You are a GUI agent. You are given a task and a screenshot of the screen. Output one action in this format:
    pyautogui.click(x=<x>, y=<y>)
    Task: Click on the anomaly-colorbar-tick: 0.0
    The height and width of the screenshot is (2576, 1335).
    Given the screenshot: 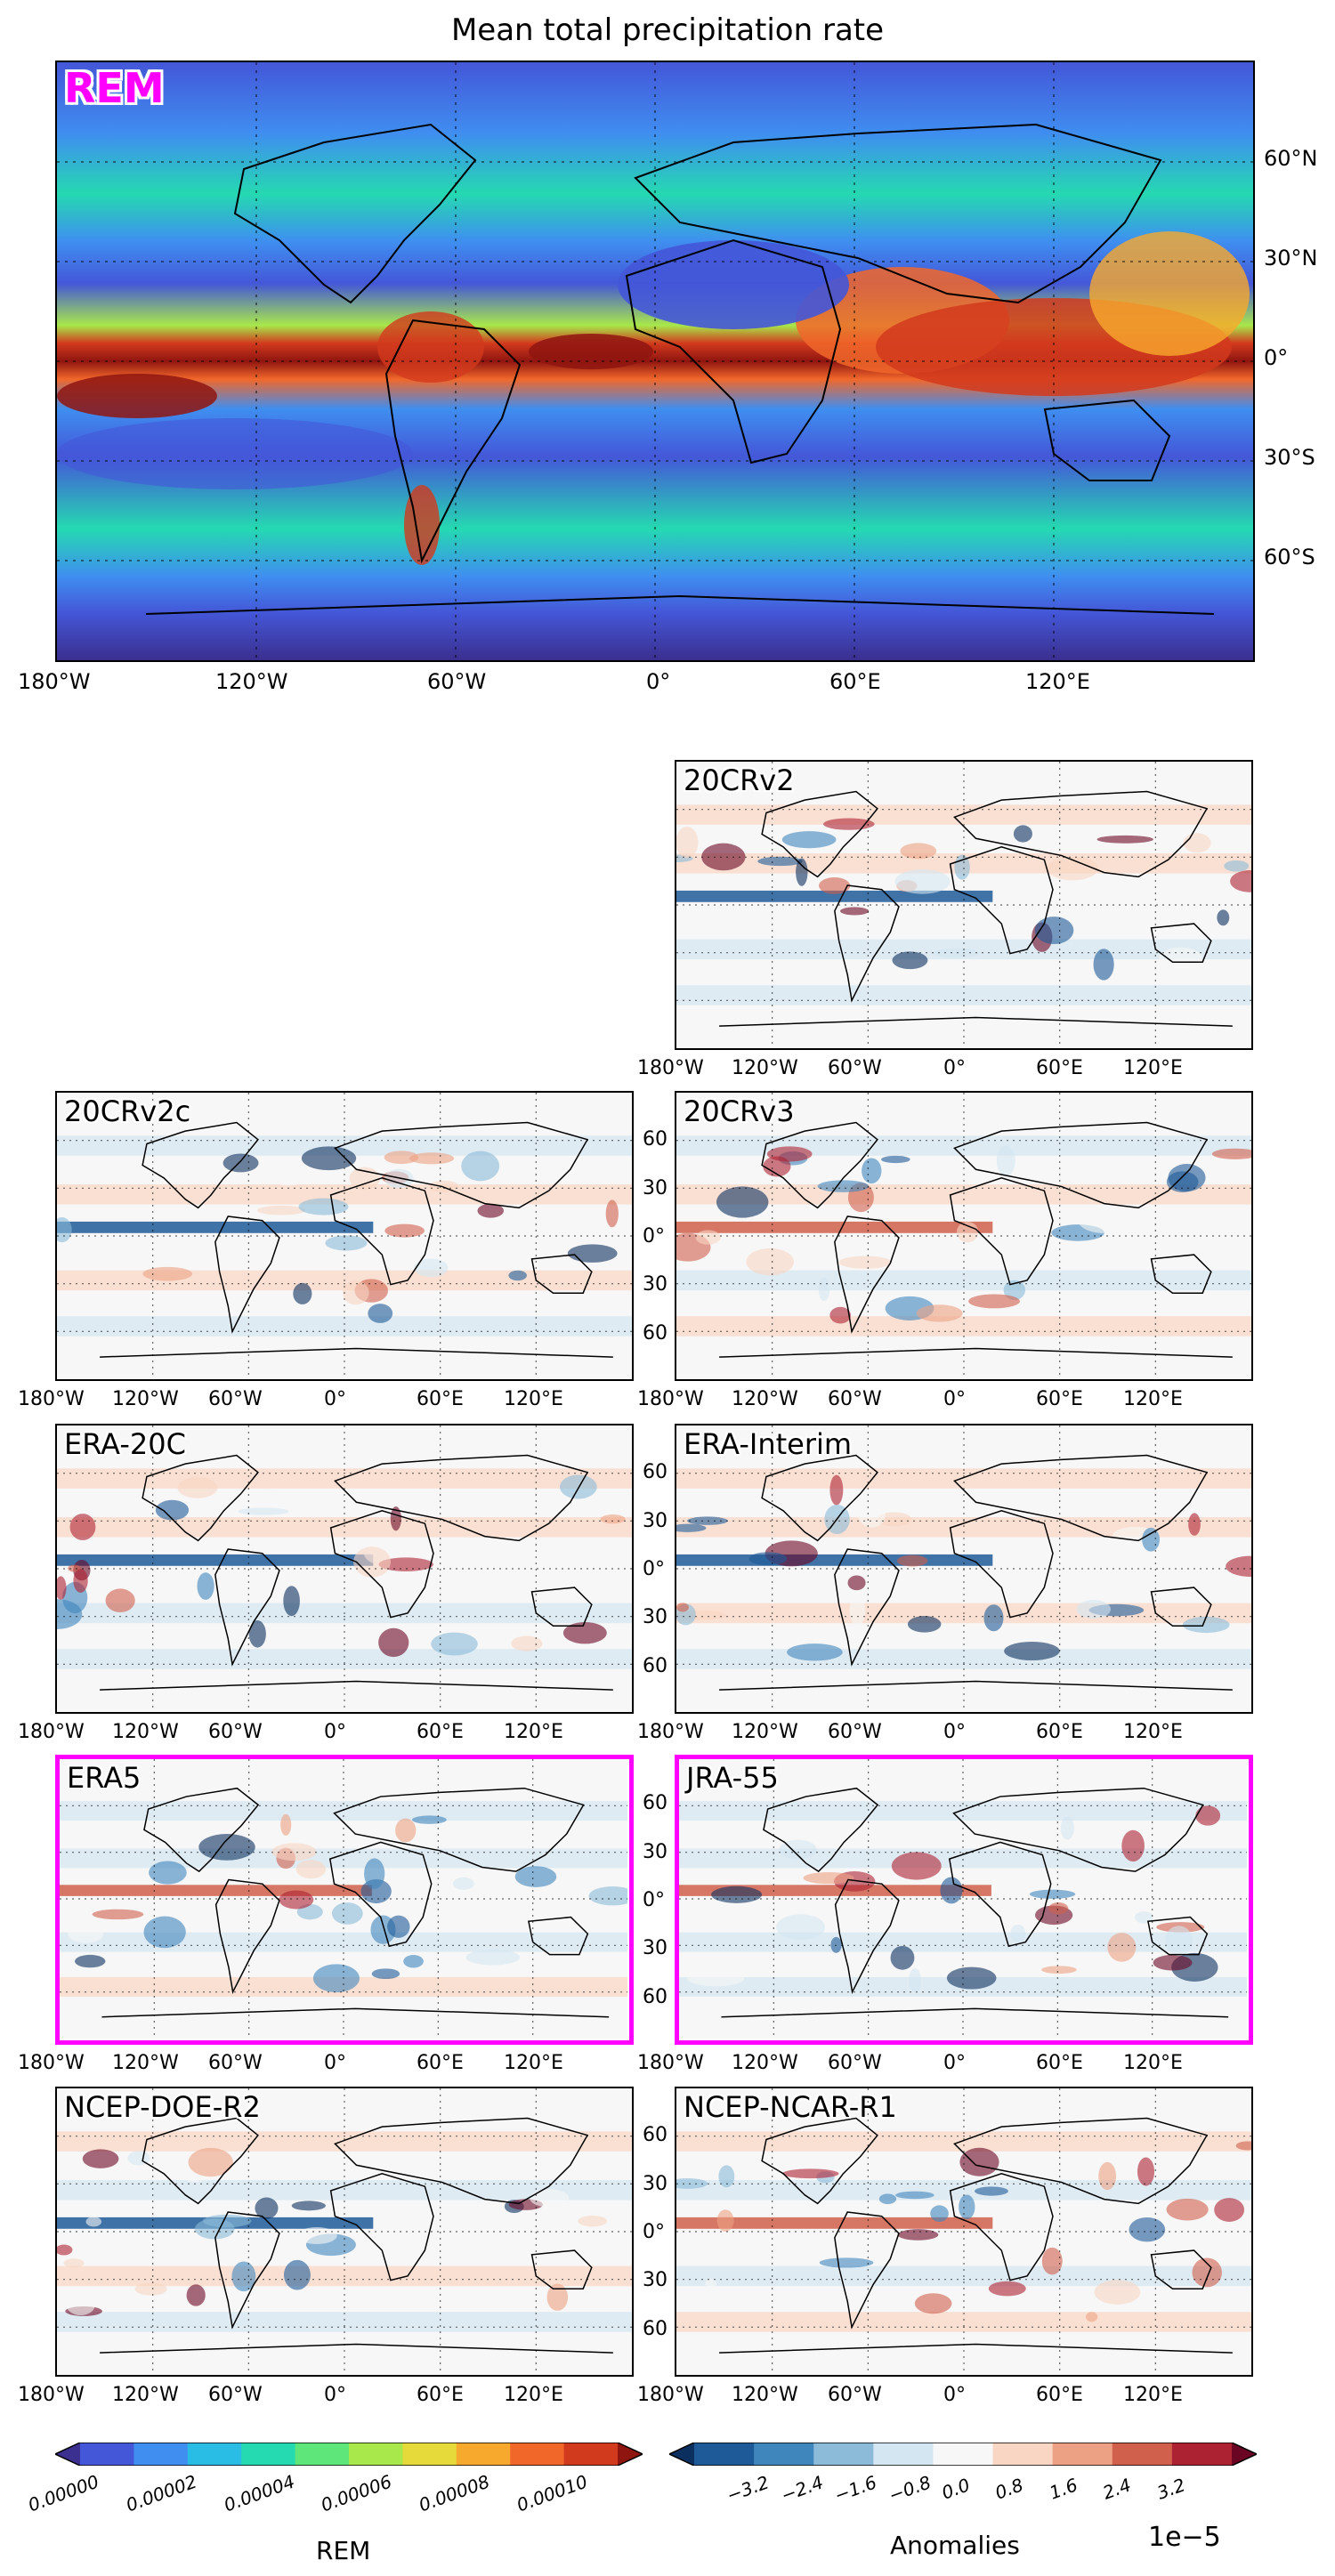 What is the action you would take?
    pyautogui.click(x=955, y=2489)
    